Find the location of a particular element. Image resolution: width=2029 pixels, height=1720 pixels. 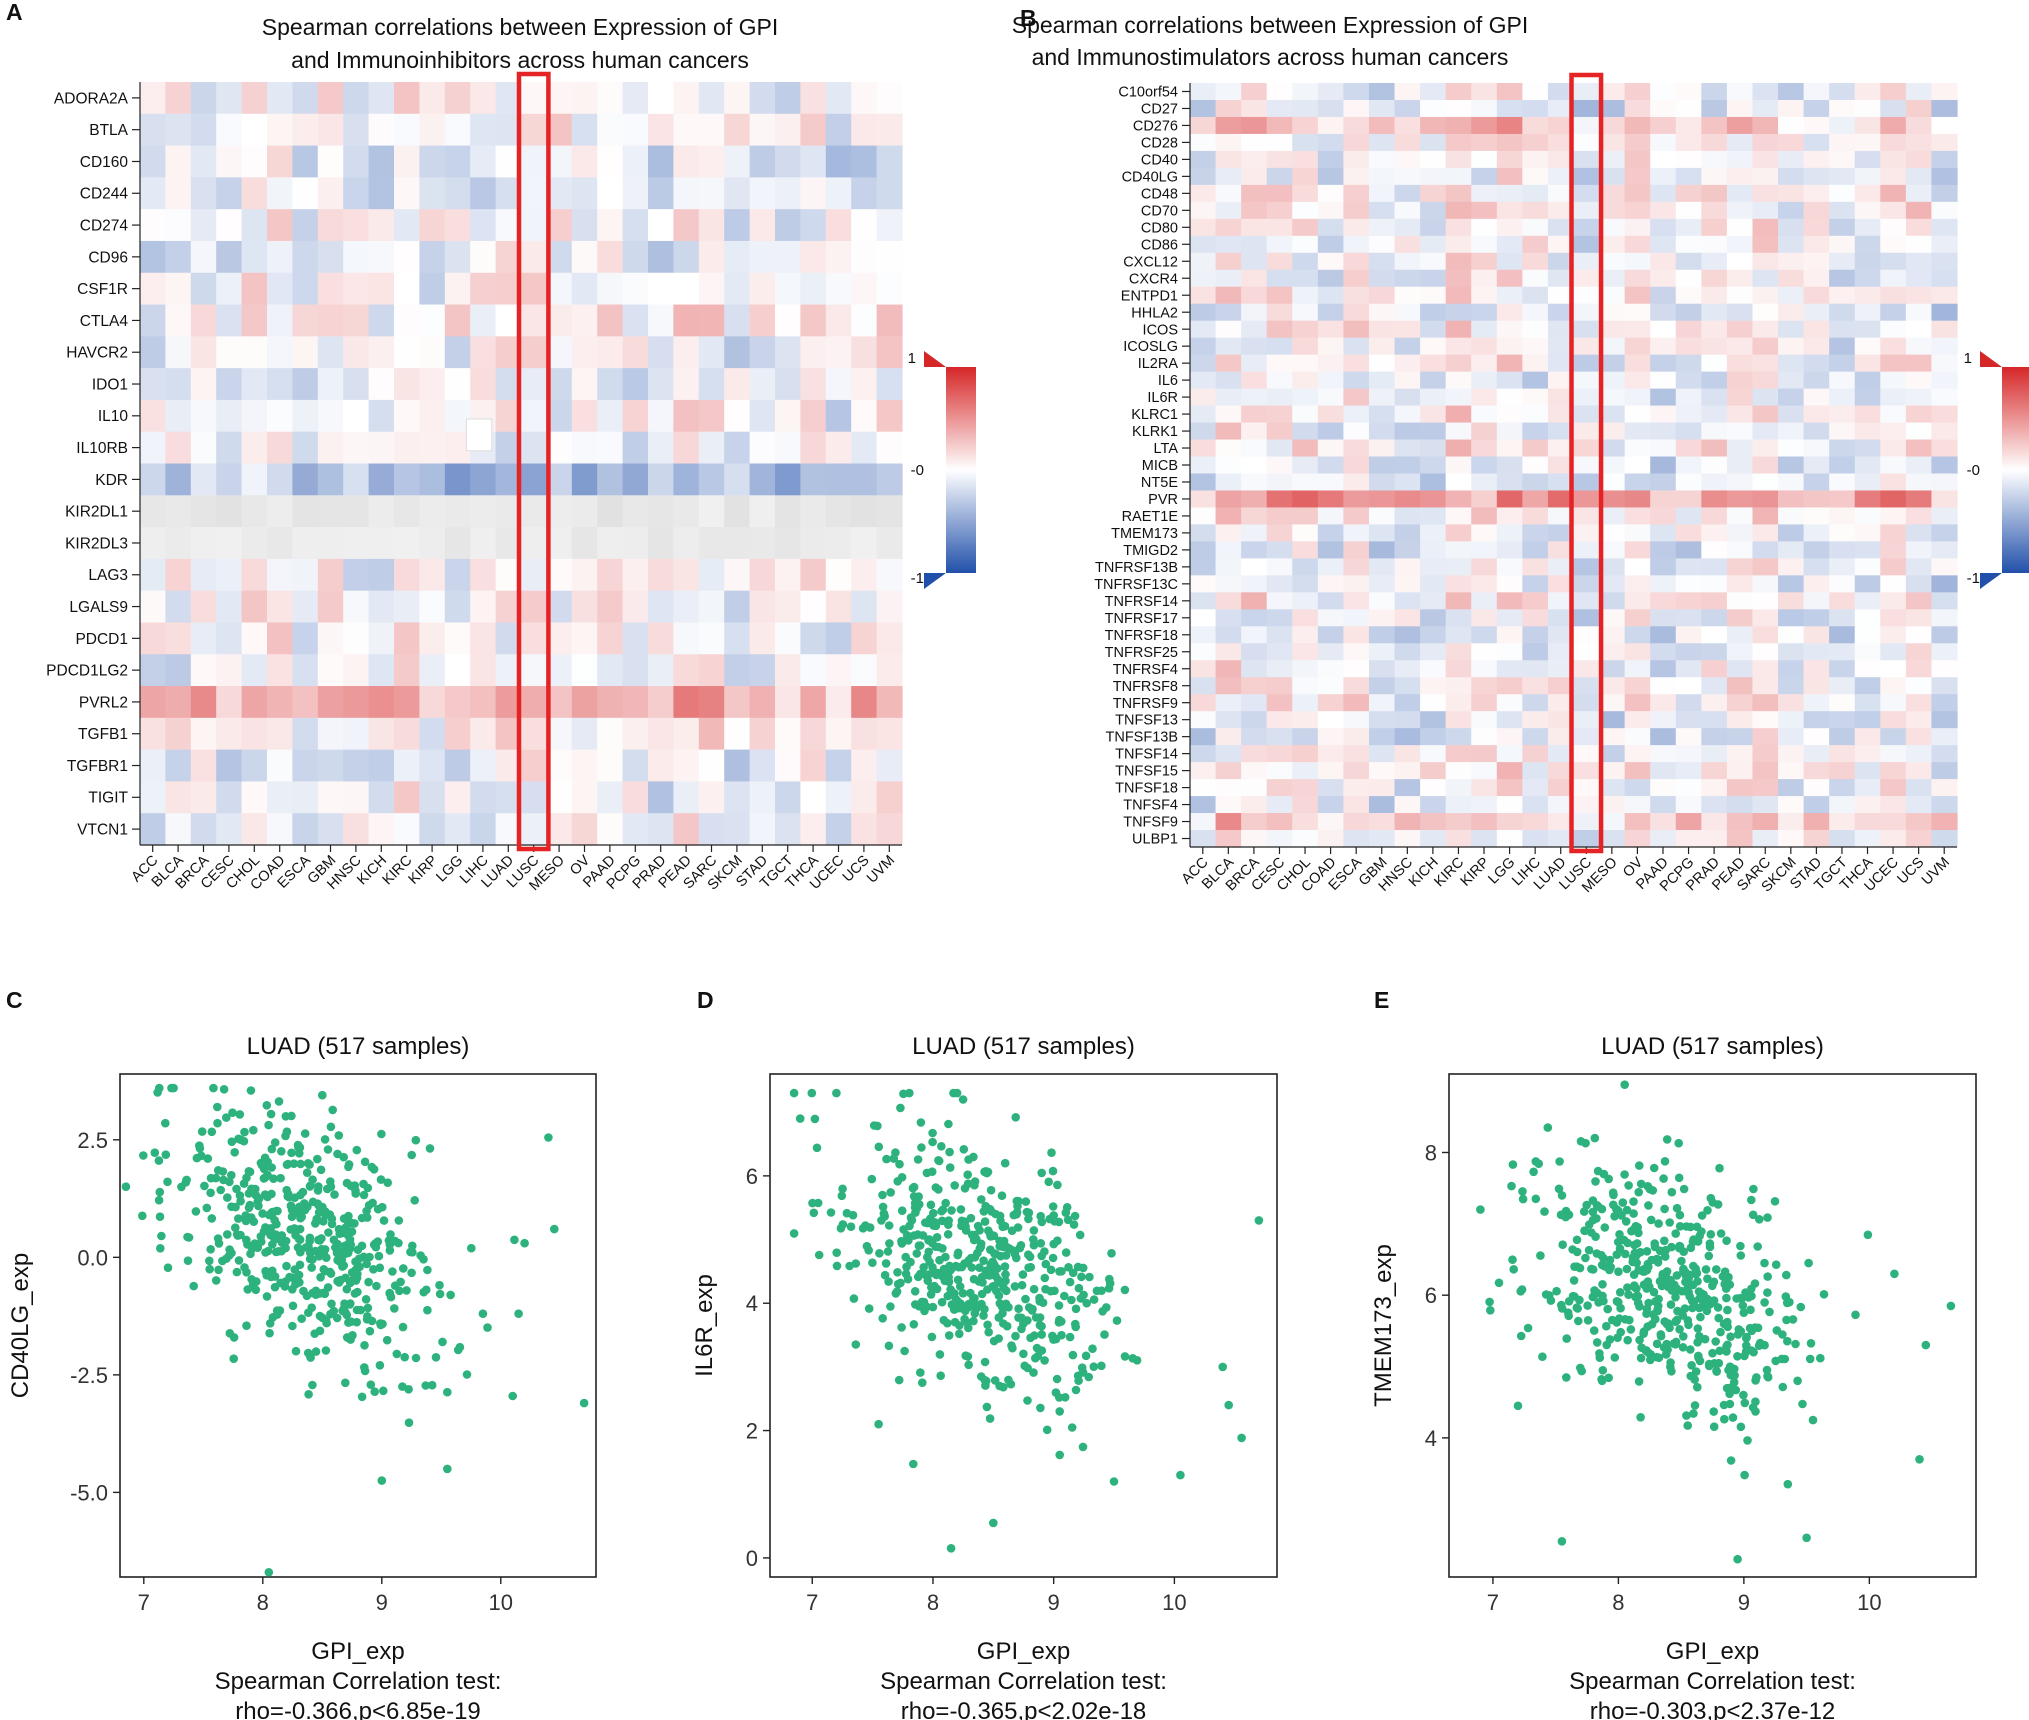

y-axis-label: TMEM173_exp is located at coordinates (1383, 1325).